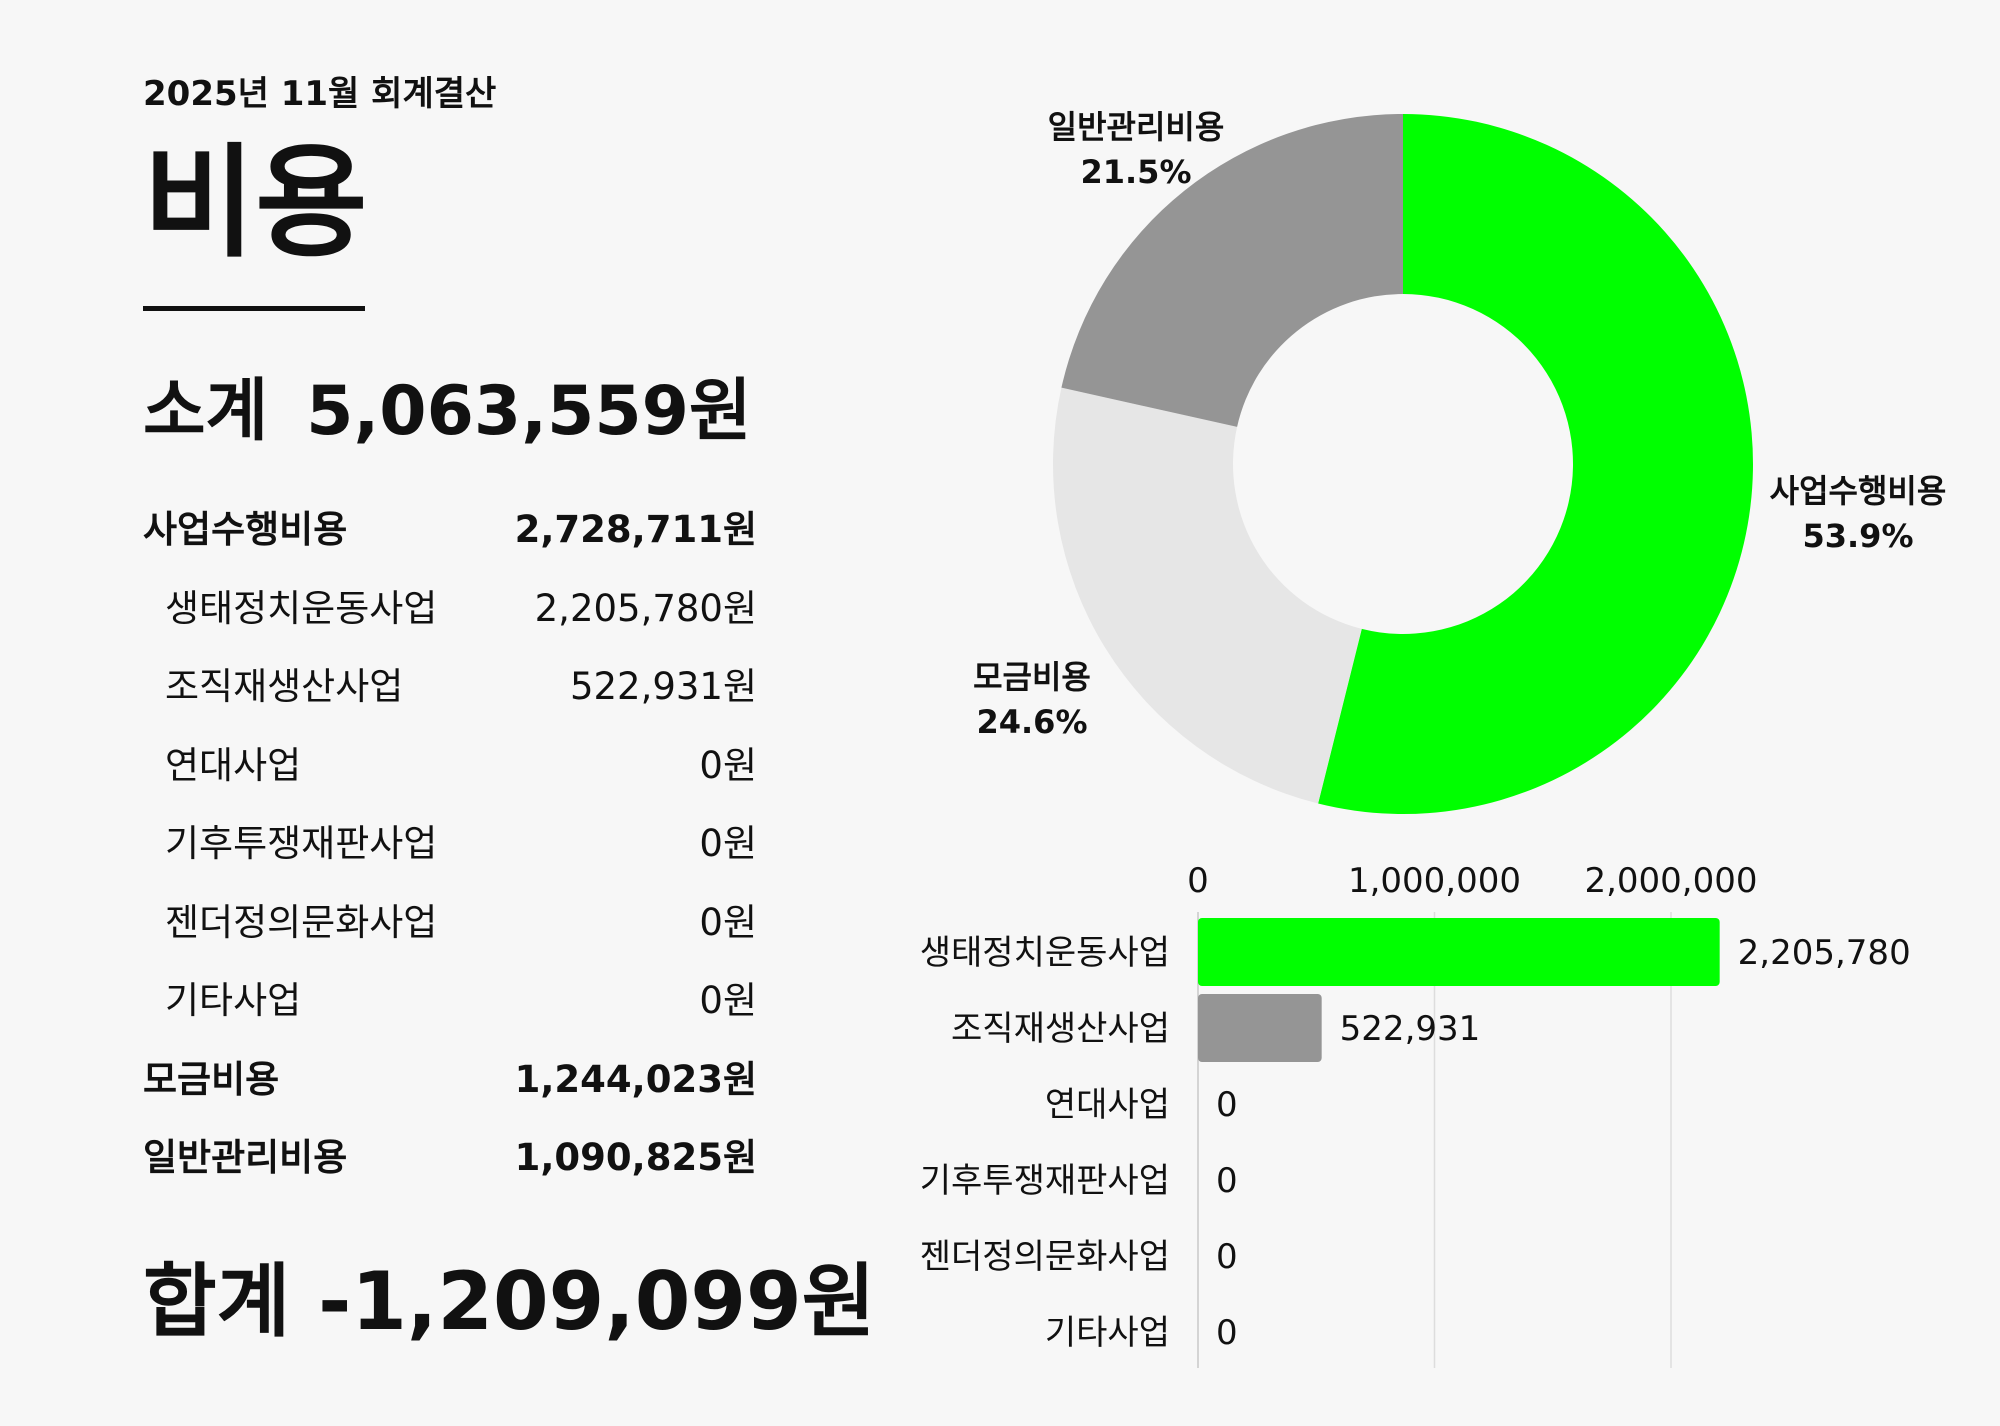 This screenshot has height=1426, width=2000. What do you see at coordinates (1107, 1105) in the screenshot?
I see `bar-category-label: 연대사업` at bounding box center [1107, 1105].